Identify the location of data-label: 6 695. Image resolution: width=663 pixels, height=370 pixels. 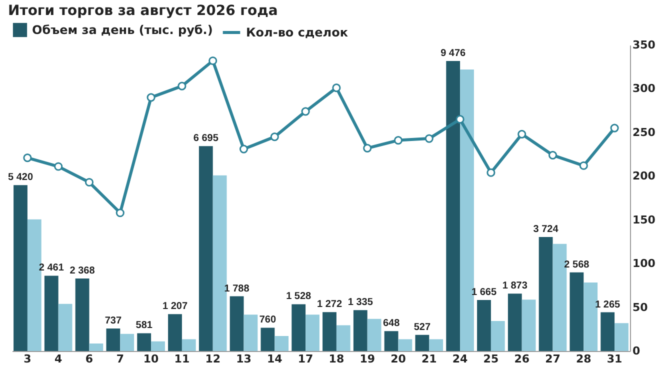
(206, 138).